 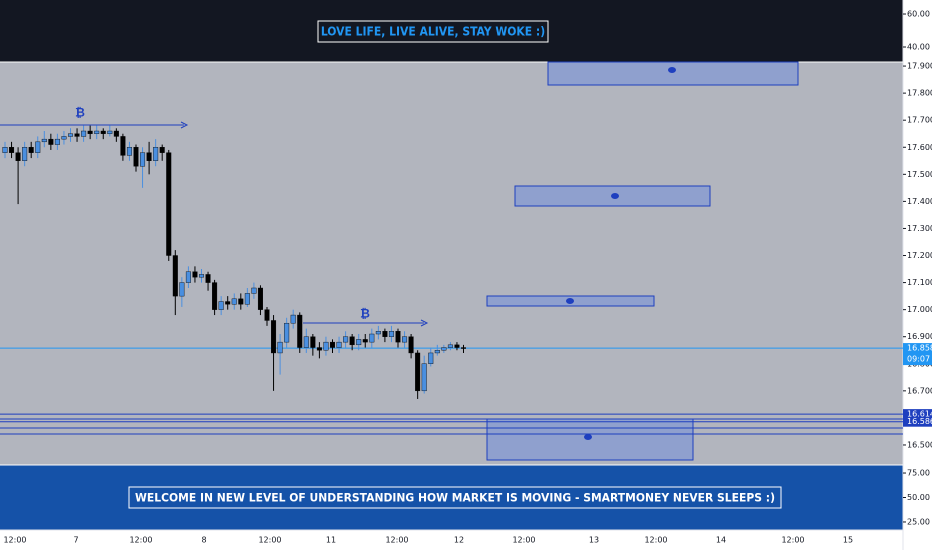 I want to click on price-label: 16.614, so click(x=919, y=414).